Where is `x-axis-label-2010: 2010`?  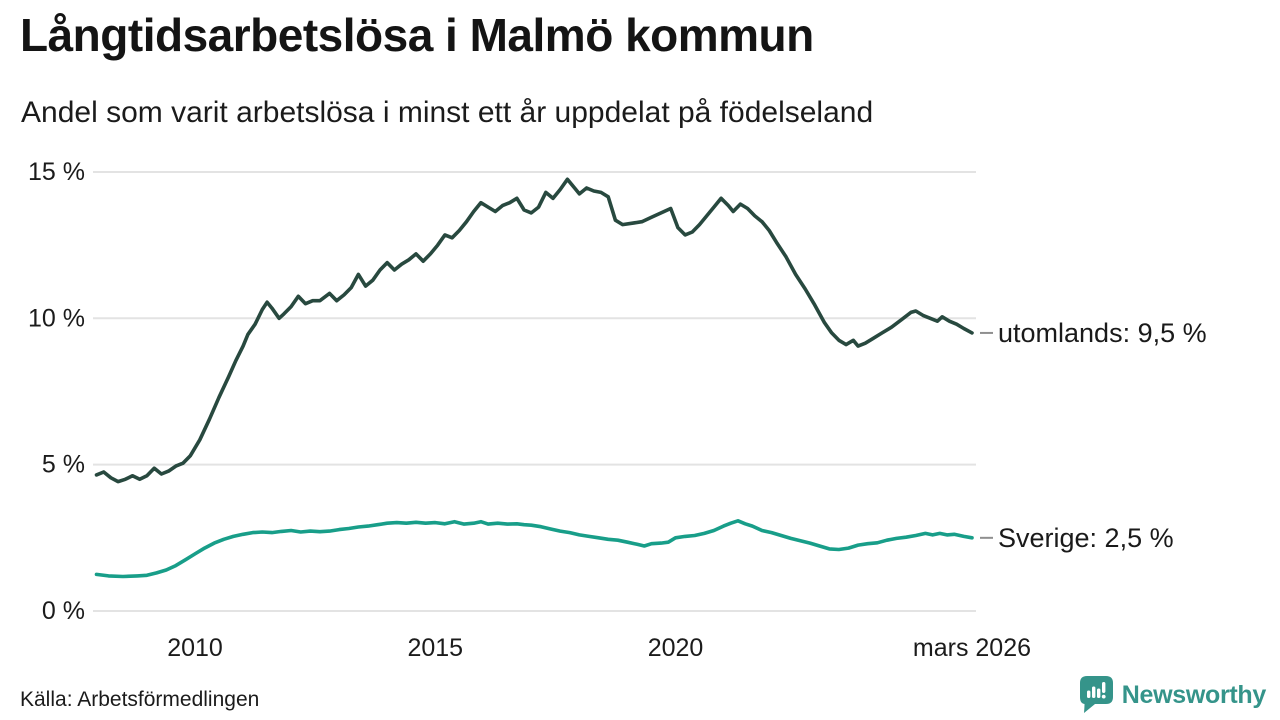 x-axis-label-2010: 2010 is located at coordinates (195, 648).